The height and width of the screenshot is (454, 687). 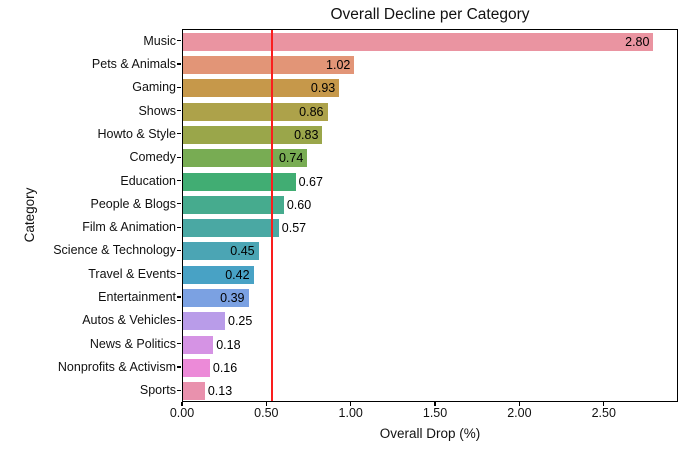 What do you see at coordinates (29, 215) in the screenshot?
I see `y-axis-label: Category` at bounding box center [29, 215].